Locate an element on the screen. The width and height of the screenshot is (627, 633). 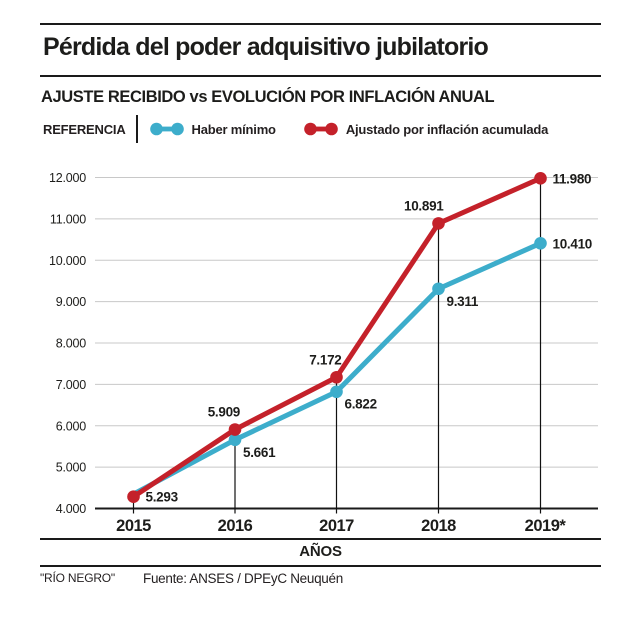
data-point-label: 5.293 is located at coordinates (162, 497).